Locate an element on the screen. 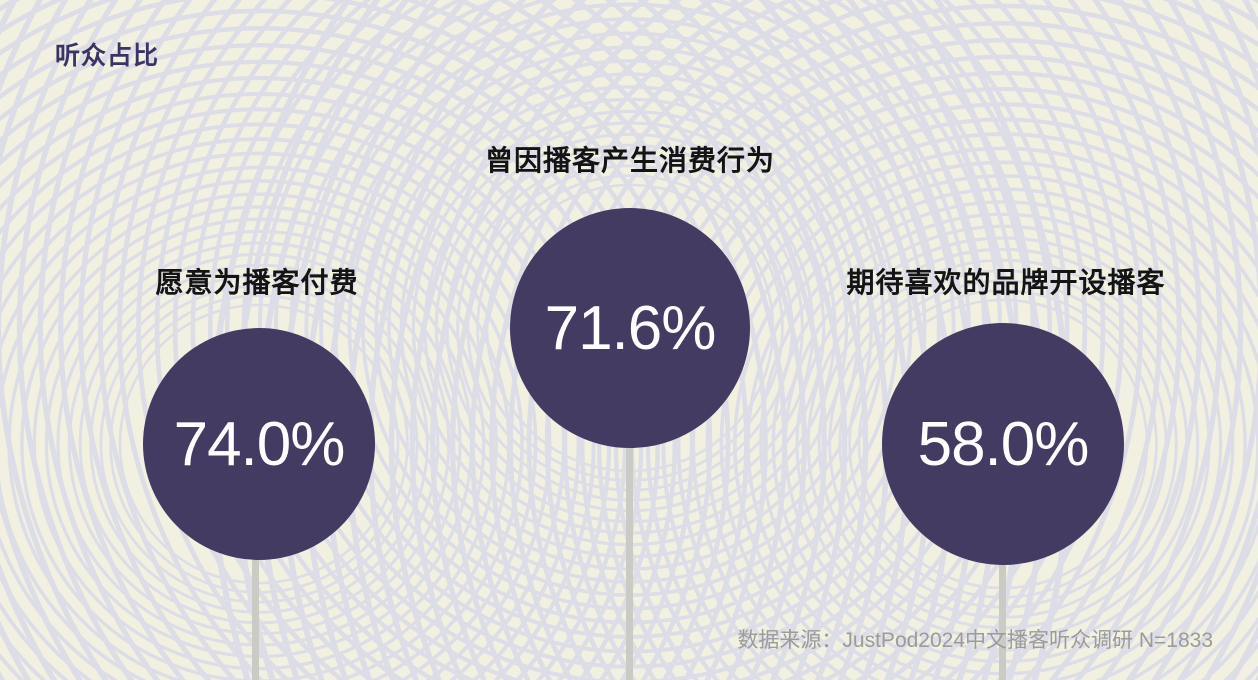 Image resolution: width=1258 pixels, height=680 pixels. category-label: 愿意为播客付费 is located at coordinates (257, 282).